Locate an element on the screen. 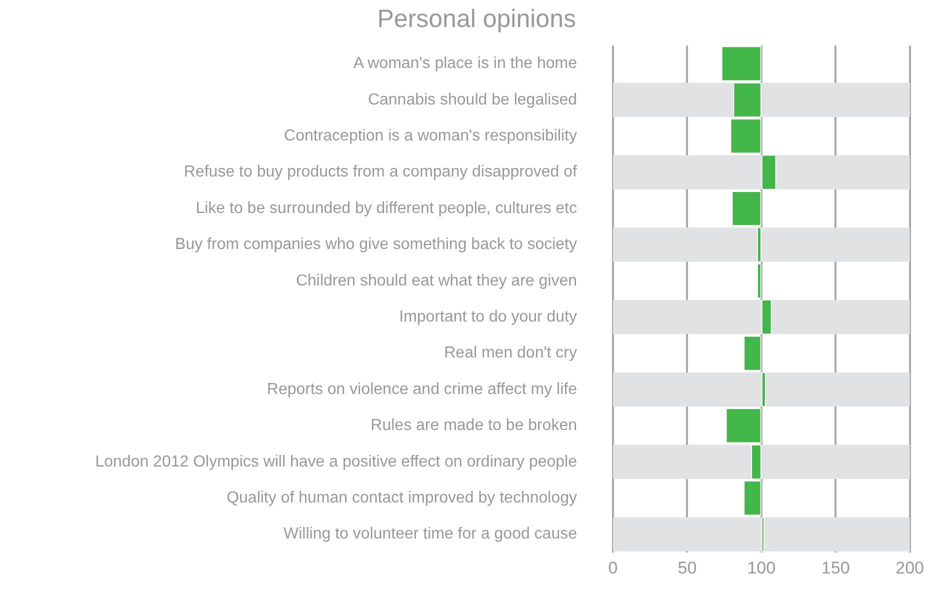 This screenshot has height=598, width=930. x-tick-label: 50 is located at coordinates (687, 568).